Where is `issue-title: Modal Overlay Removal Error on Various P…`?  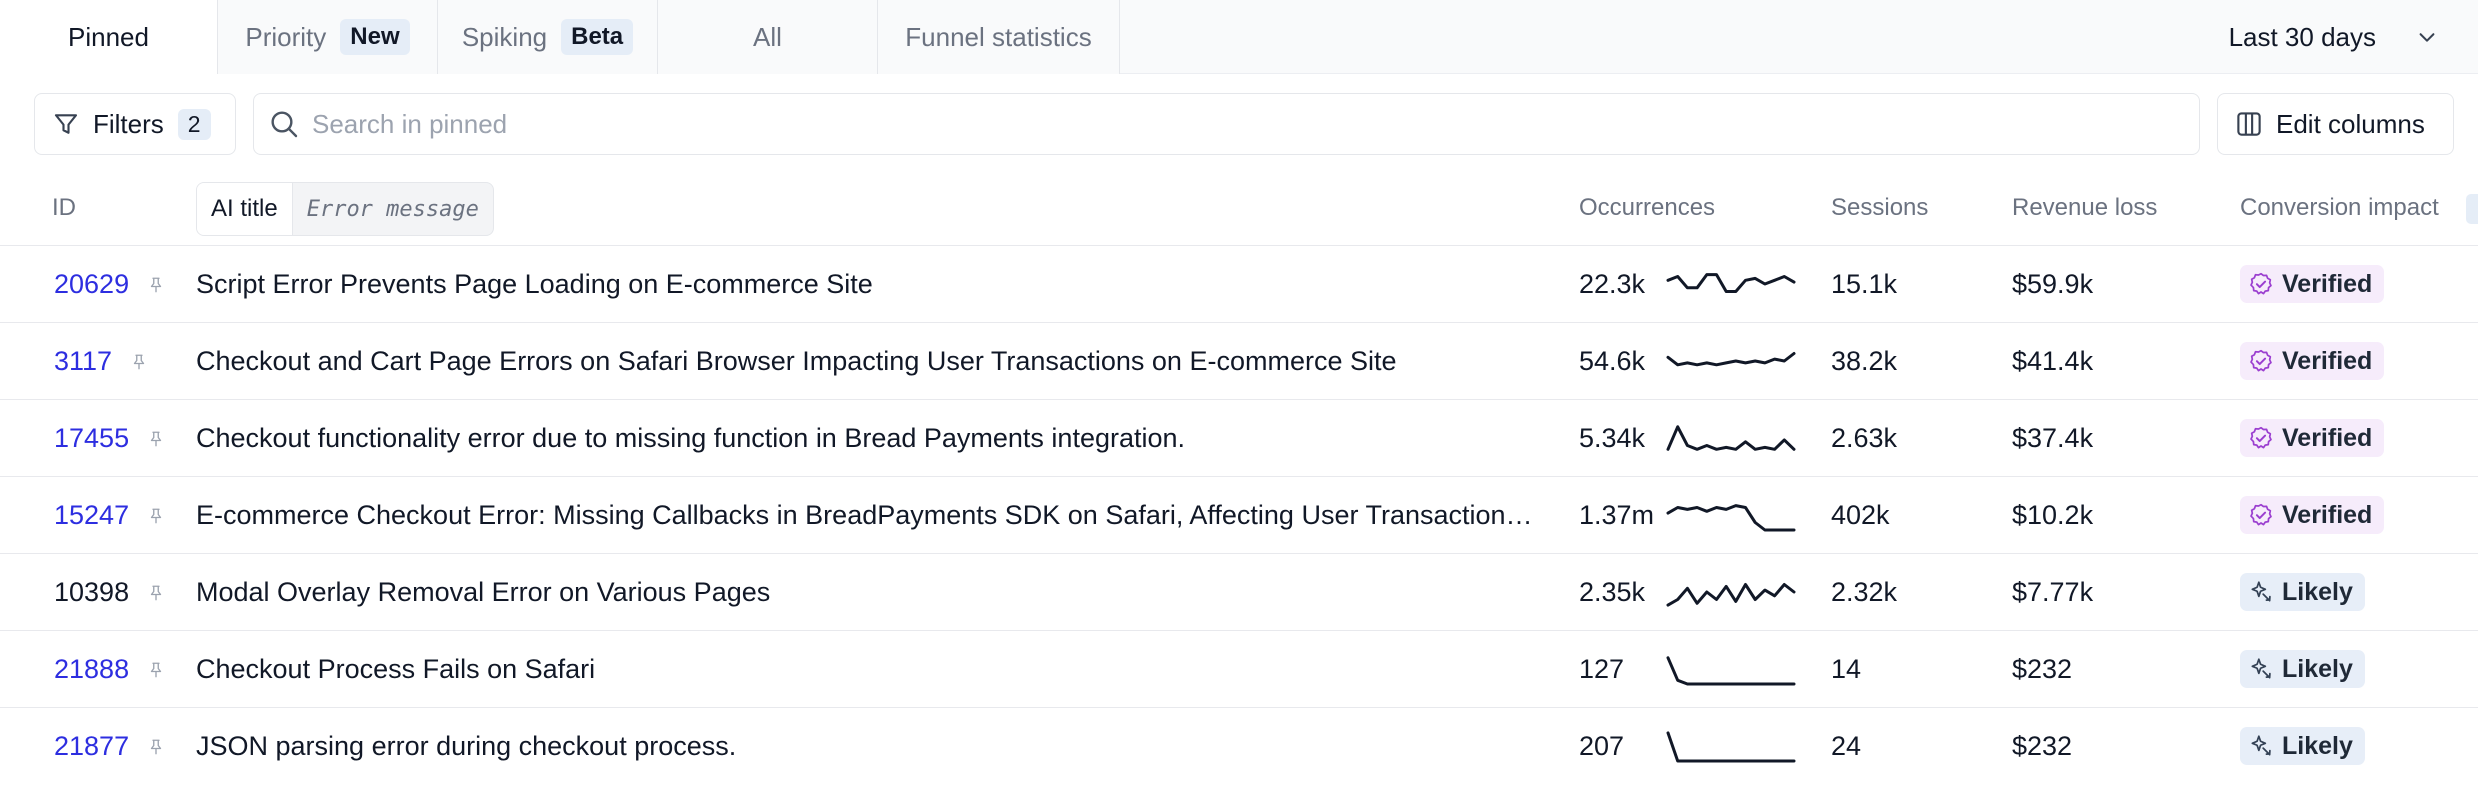 issue-title: Modal Overlay Removal Error on Various P… is located at coordinates (483, 592).